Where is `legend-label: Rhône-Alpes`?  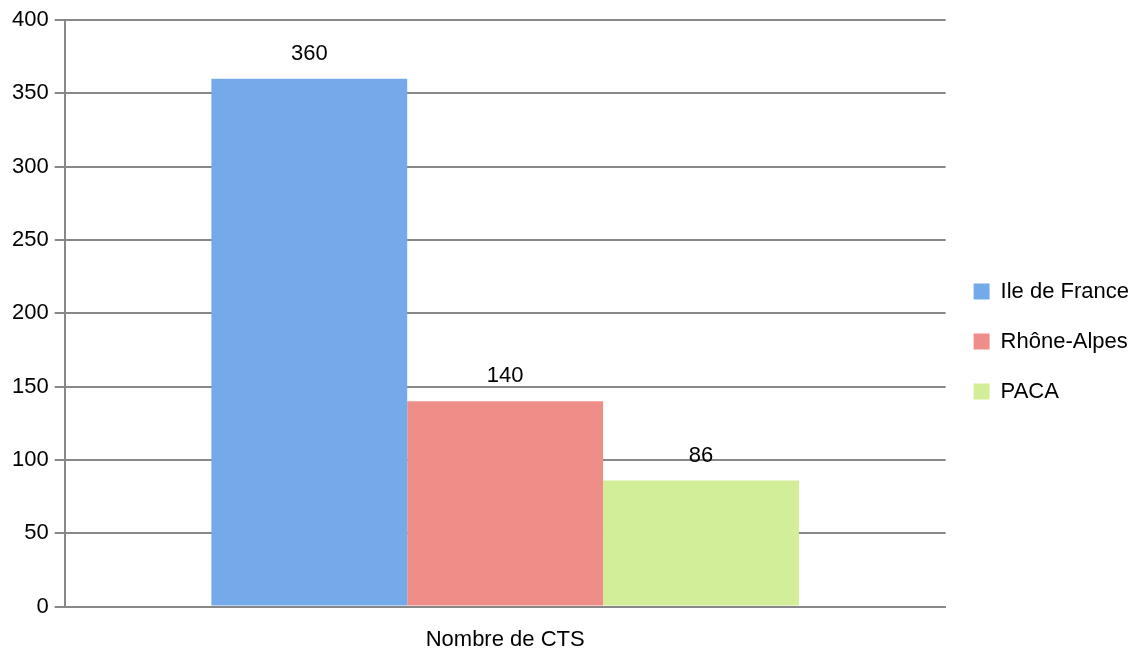
legend-label: Rhône-Alpes is located at coordinates (1064, 340).